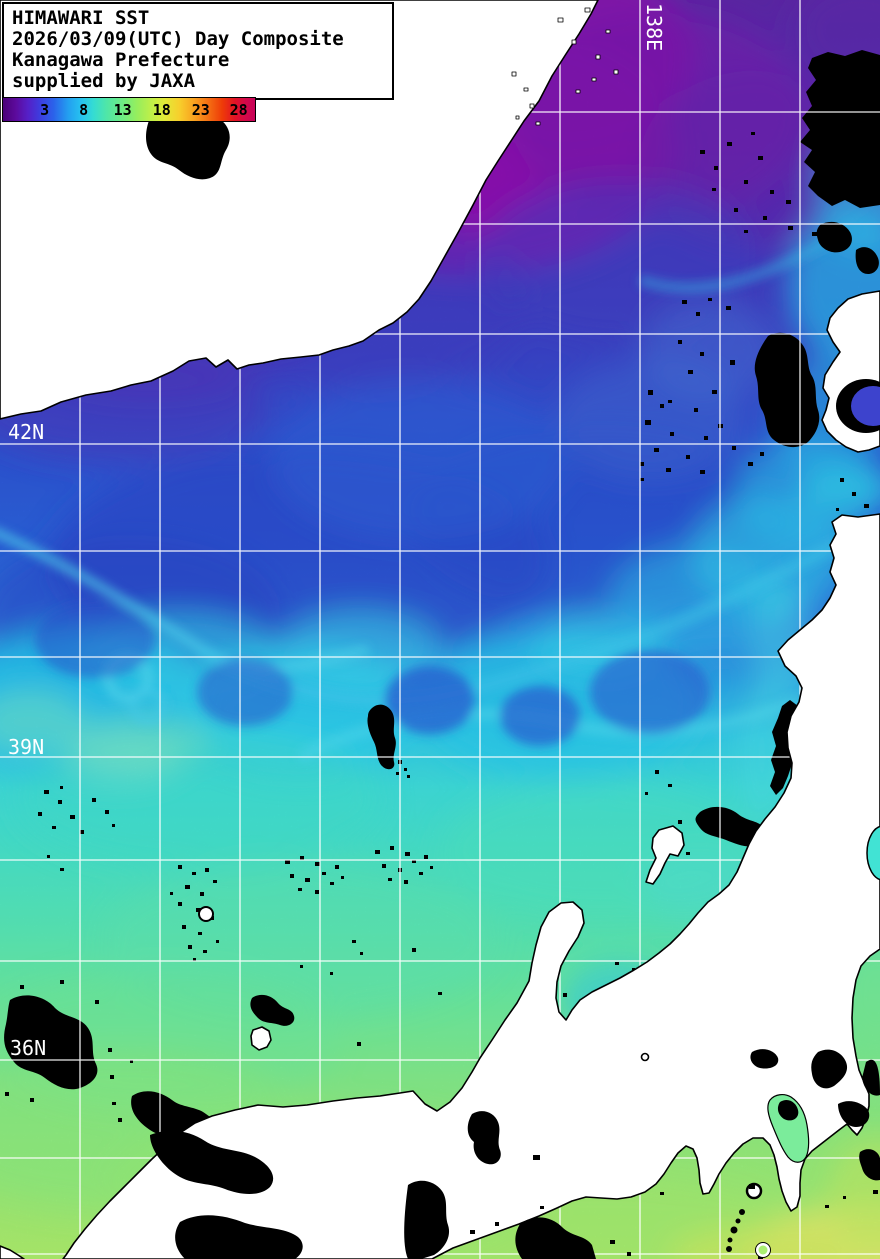  What do you see at coordinates (26, 747) in the screenshot?
I see `lat-label-39n: 39N` at bounding box center [26, 747].